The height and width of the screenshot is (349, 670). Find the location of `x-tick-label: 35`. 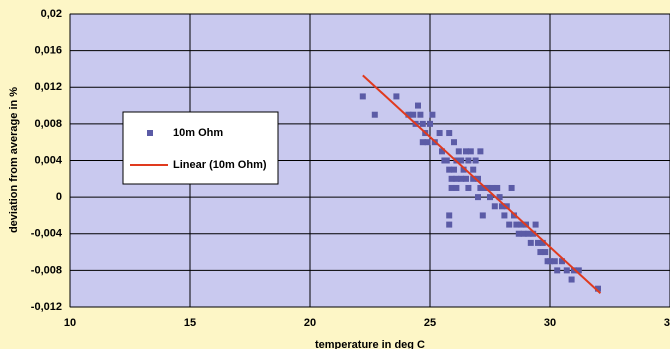

x-tick-label: 35 is located at coordinates (667, 323).